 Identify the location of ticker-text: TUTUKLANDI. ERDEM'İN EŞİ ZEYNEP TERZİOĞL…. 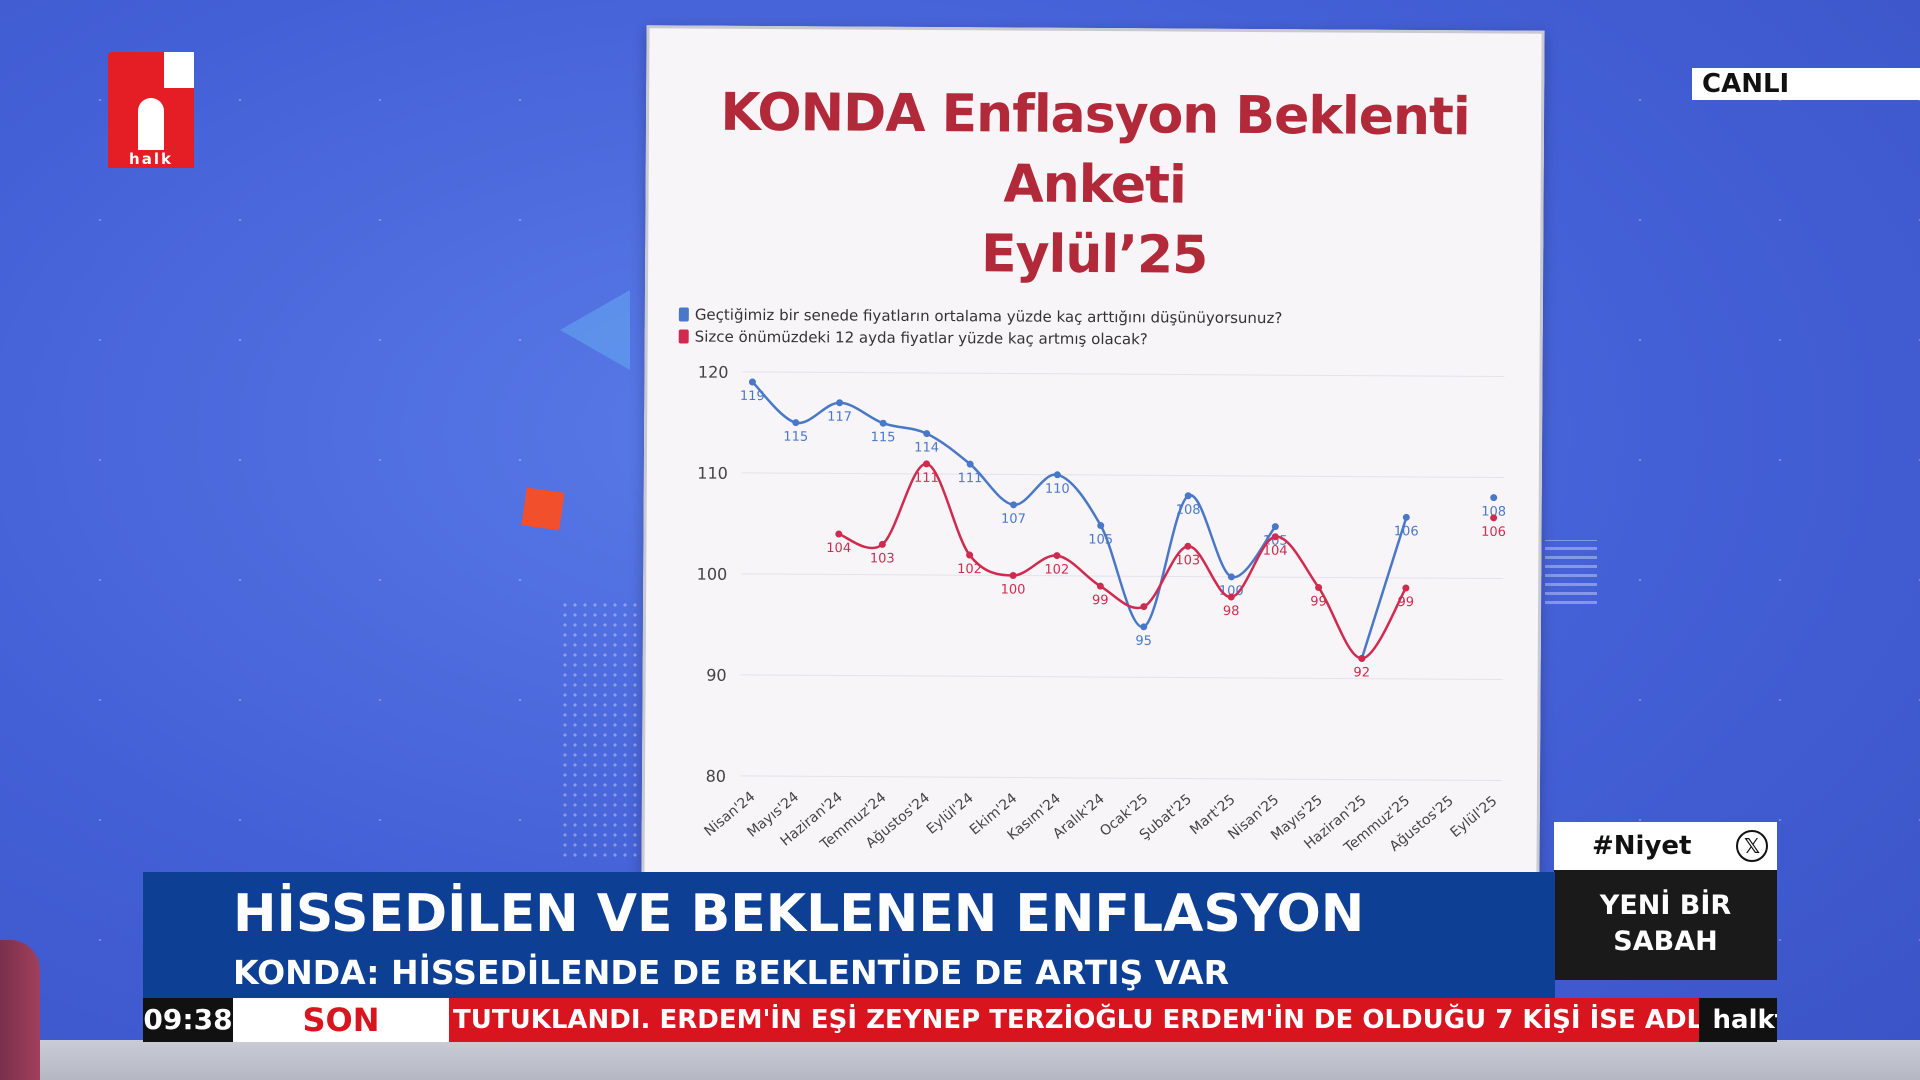
(1076, 1020).